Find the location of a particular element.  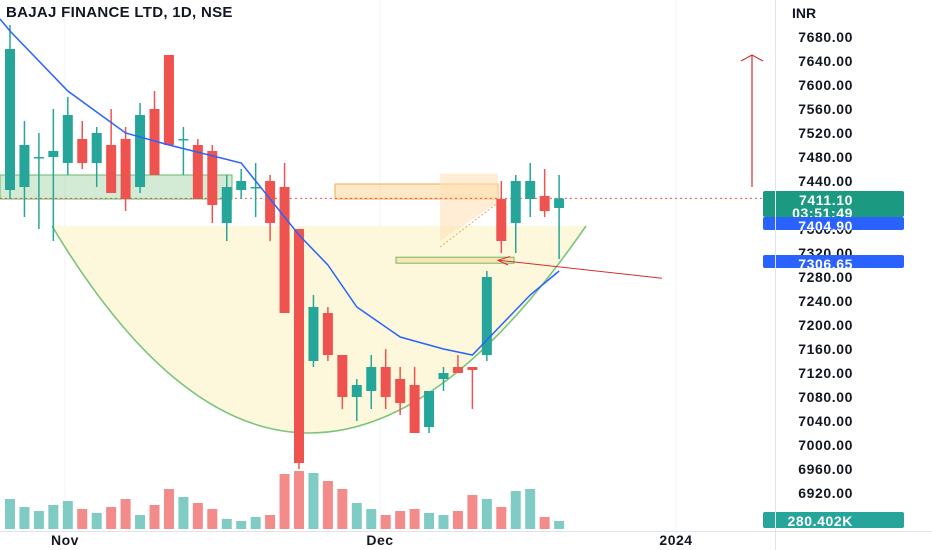

time-axis: Nov Dec 2024 is located at coordinates (372, 540).